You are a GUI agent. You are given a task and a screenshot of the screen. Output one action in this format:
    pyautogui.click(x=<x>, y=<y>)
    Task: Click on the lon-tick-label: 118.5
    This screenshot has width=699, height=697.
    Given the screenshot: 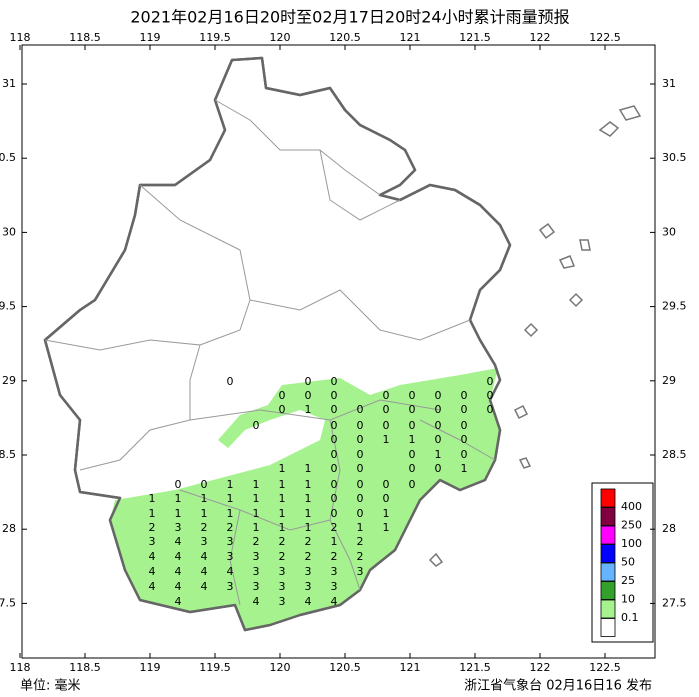 What is the action you would take?
    pyautogui.click(x=85, y=667)
    